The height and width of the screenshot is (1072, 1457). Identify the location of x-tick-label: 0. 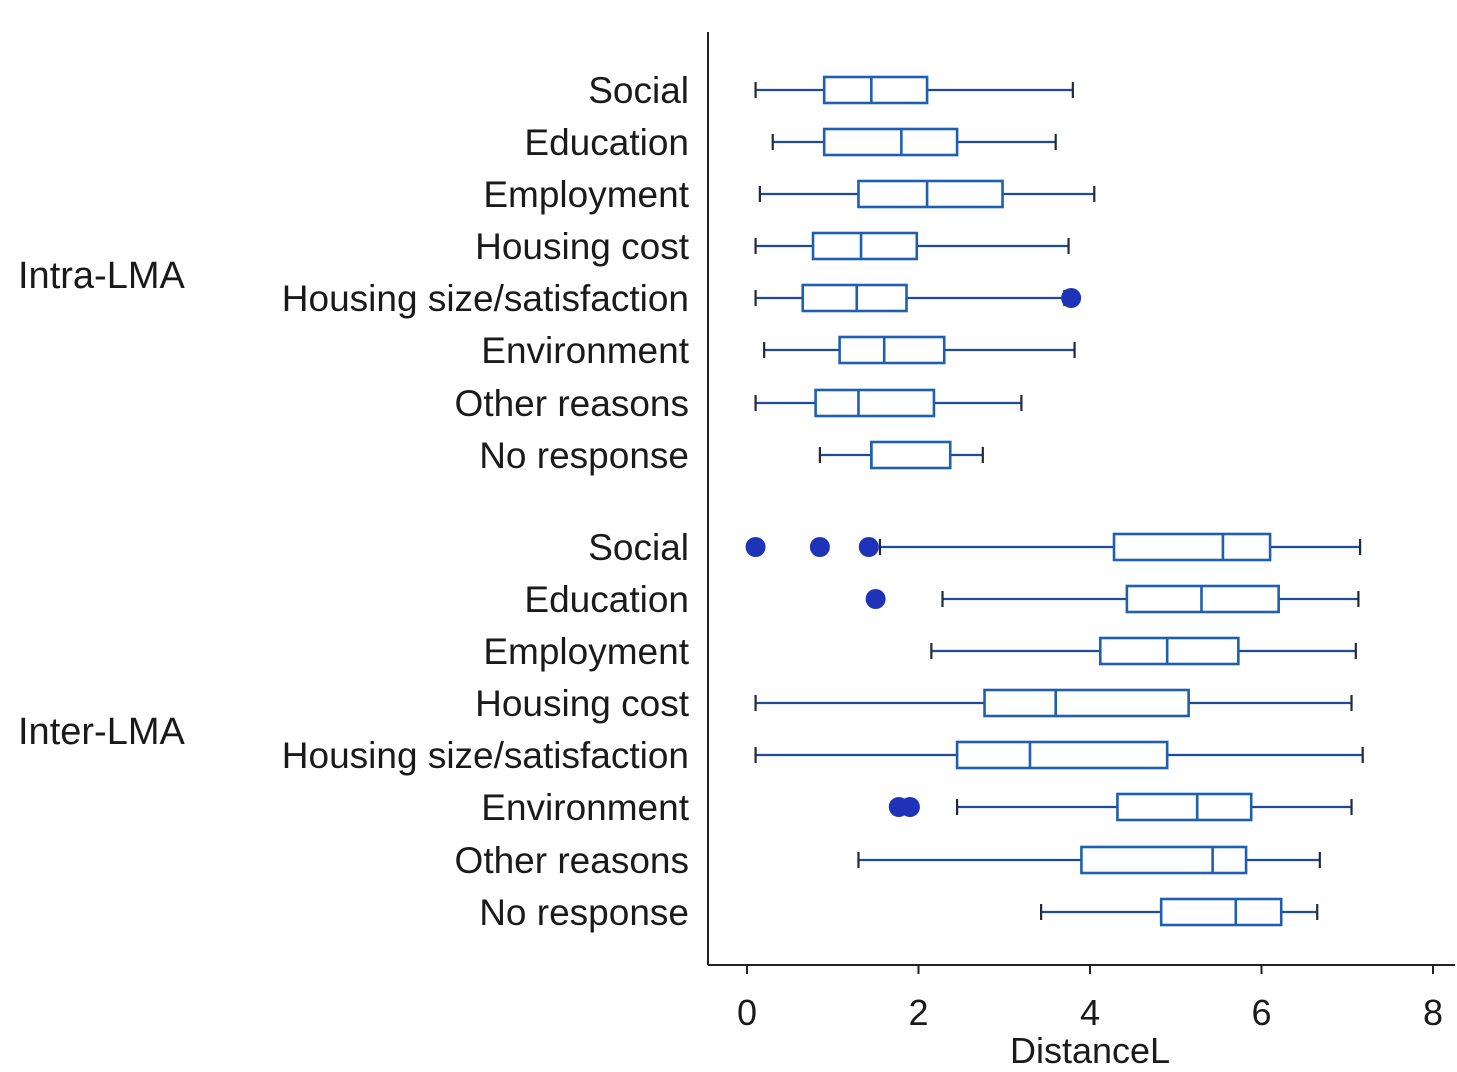
(747, 1012).